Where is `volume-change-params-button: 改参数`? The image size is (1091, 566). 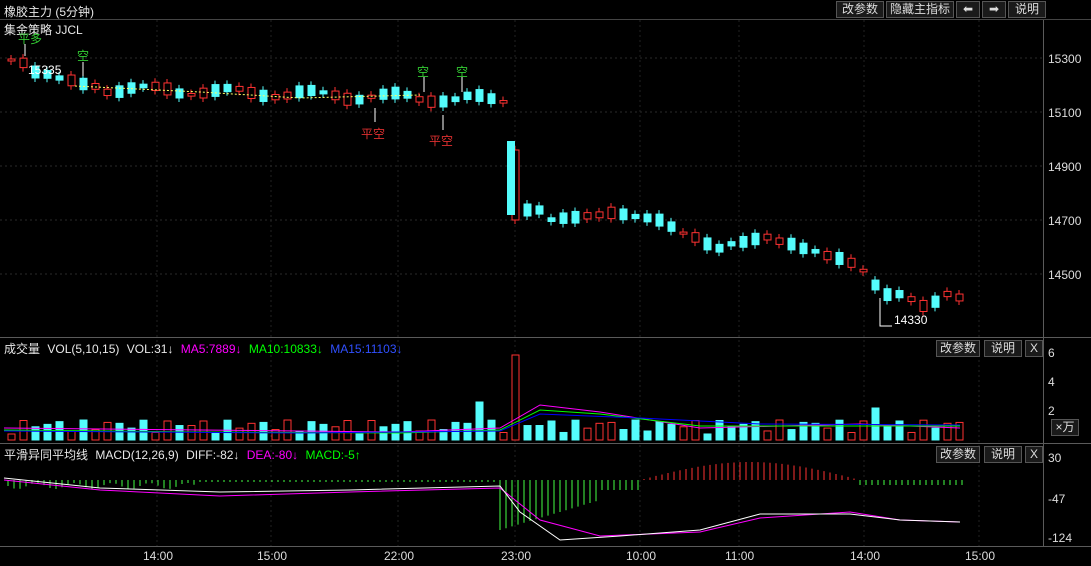
volume-change-params-button: 改参数 is located at coordinates (958, 348).